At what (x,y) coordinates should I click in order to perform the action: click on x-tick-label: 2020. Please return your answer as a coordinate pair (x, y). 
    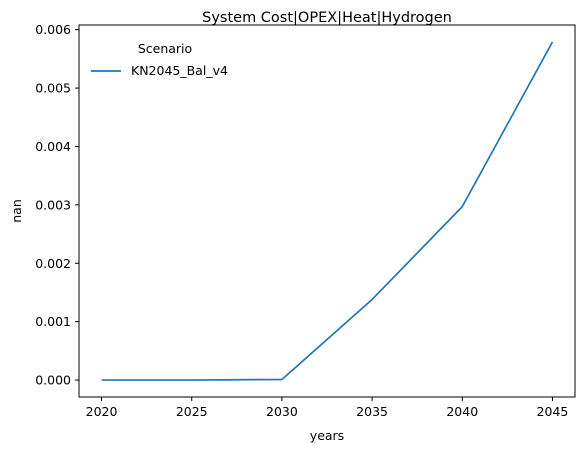
    Looking at the image, I should click on (102, 411).